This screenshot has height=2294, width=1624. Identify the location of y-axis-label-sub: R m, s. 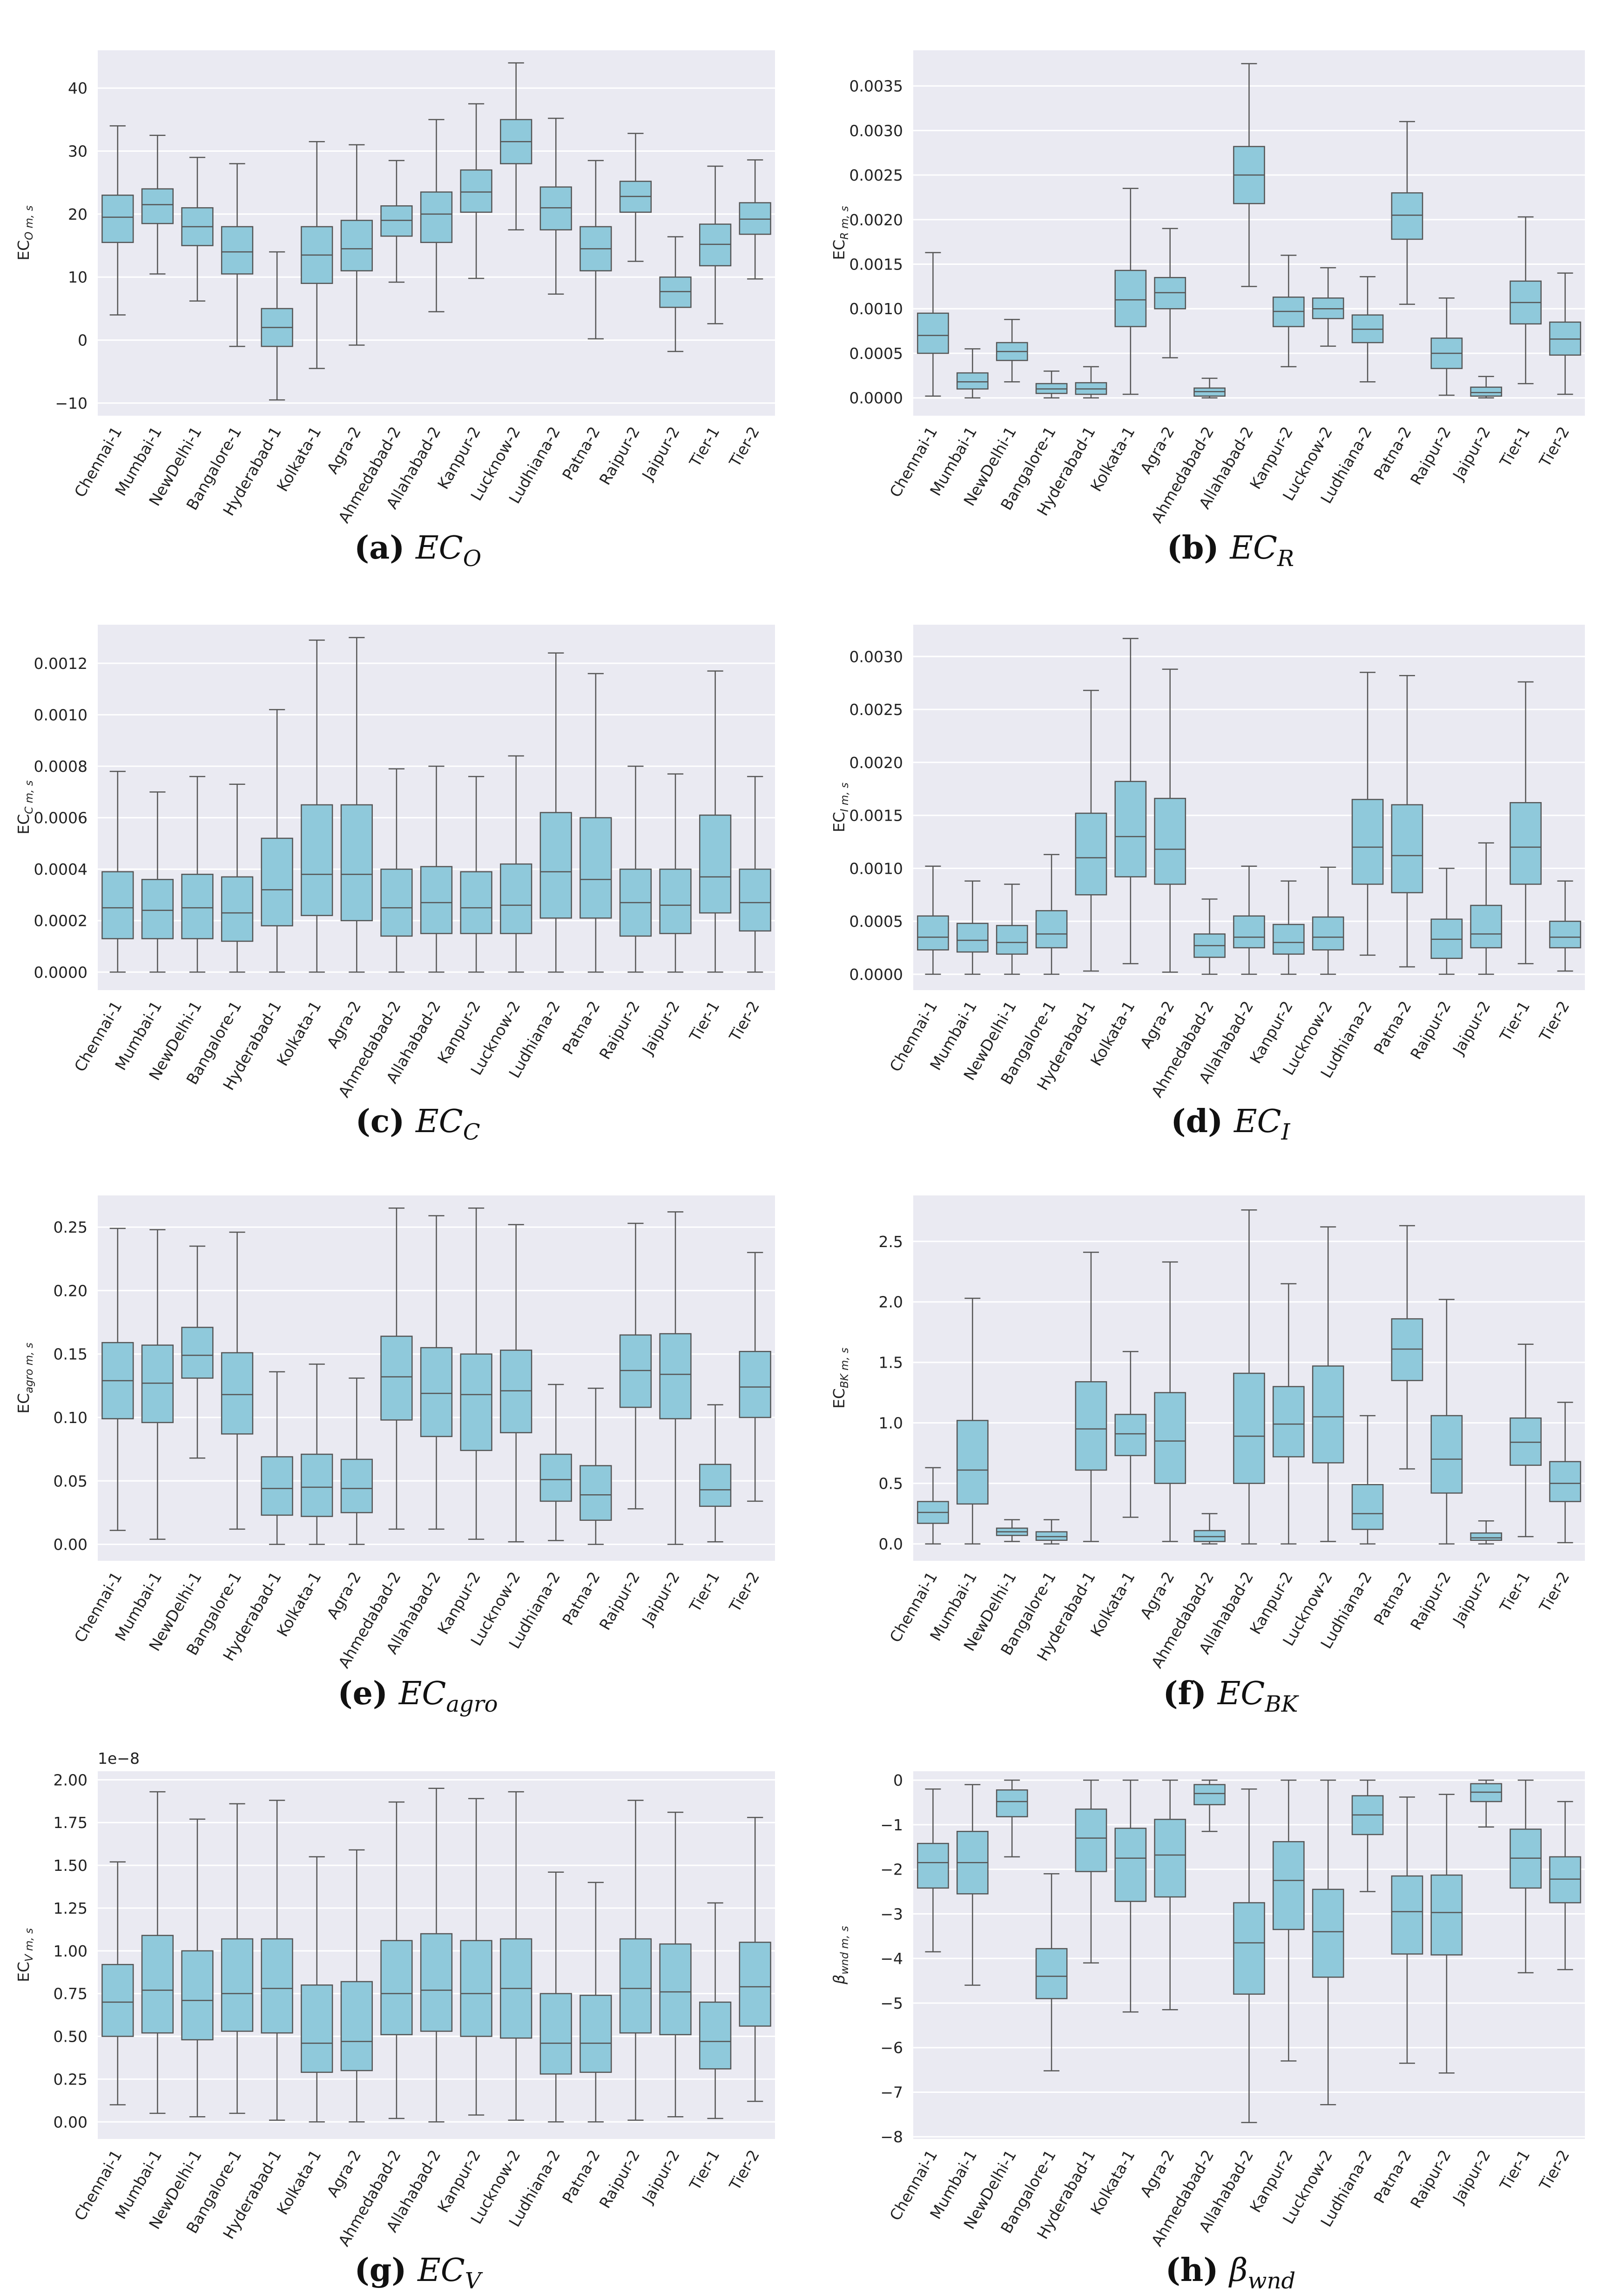
(845, 222).